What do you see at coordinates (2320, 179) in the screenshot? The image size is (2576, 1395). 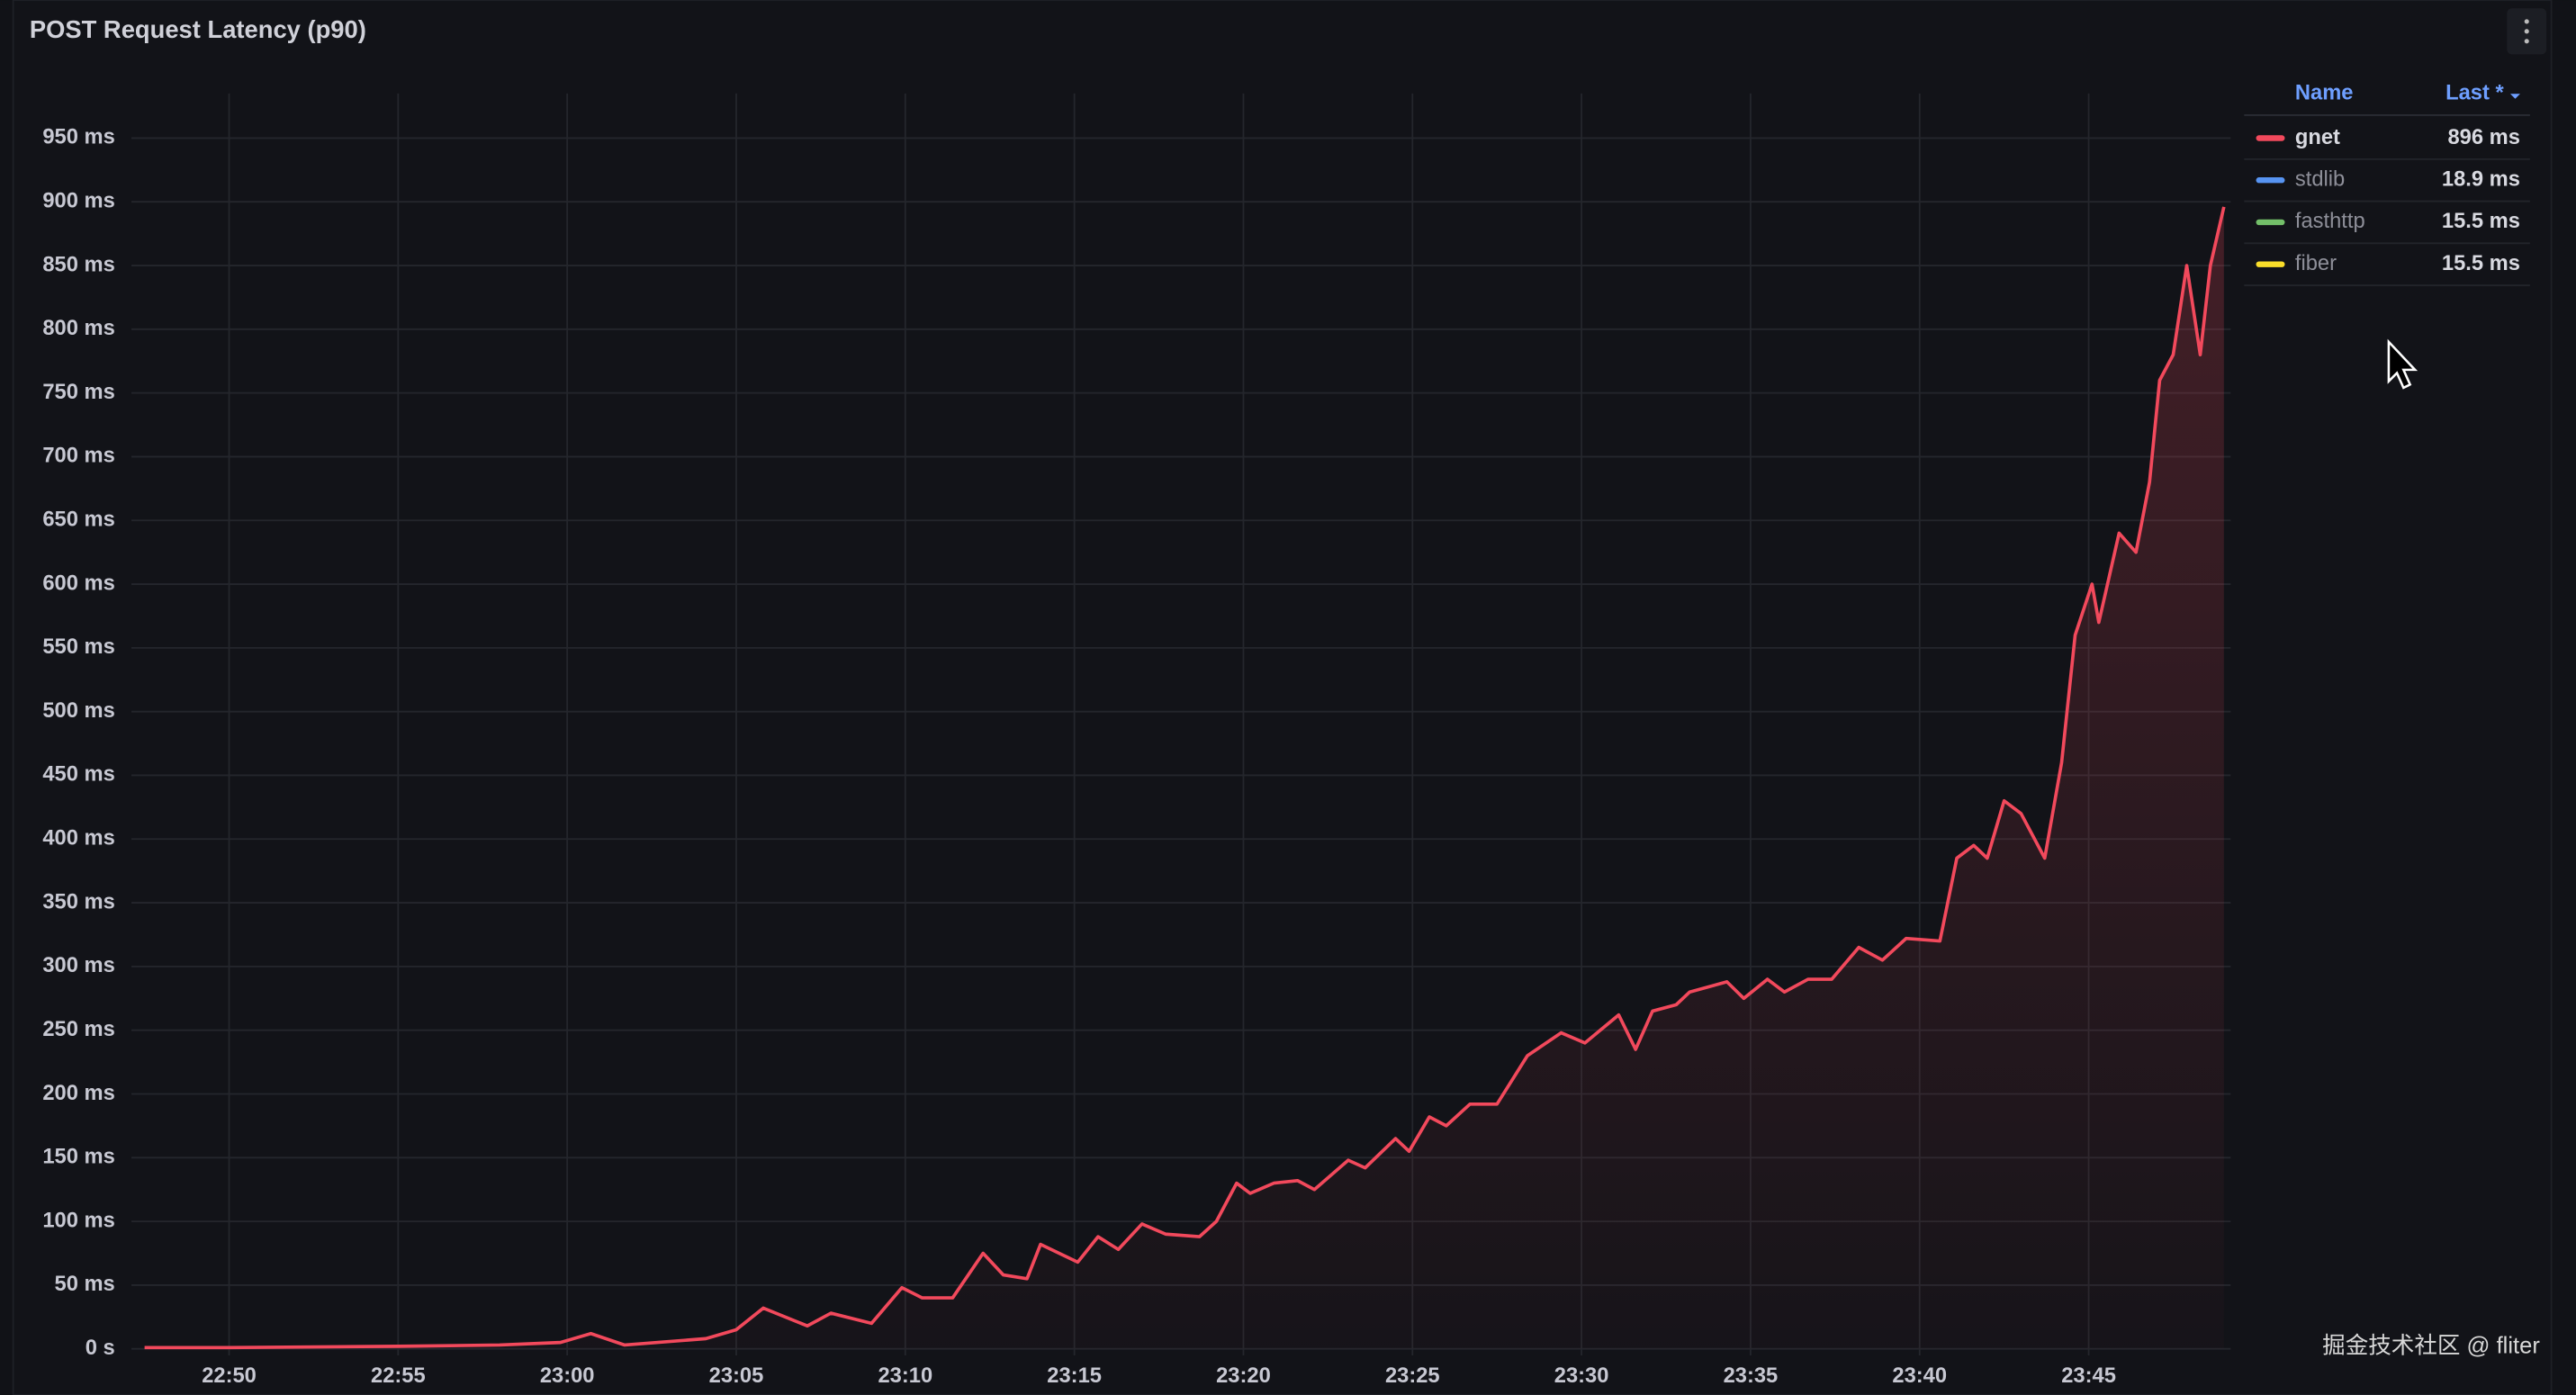 I see `legend-name: stdlib` at bounding box center [2320, 179].